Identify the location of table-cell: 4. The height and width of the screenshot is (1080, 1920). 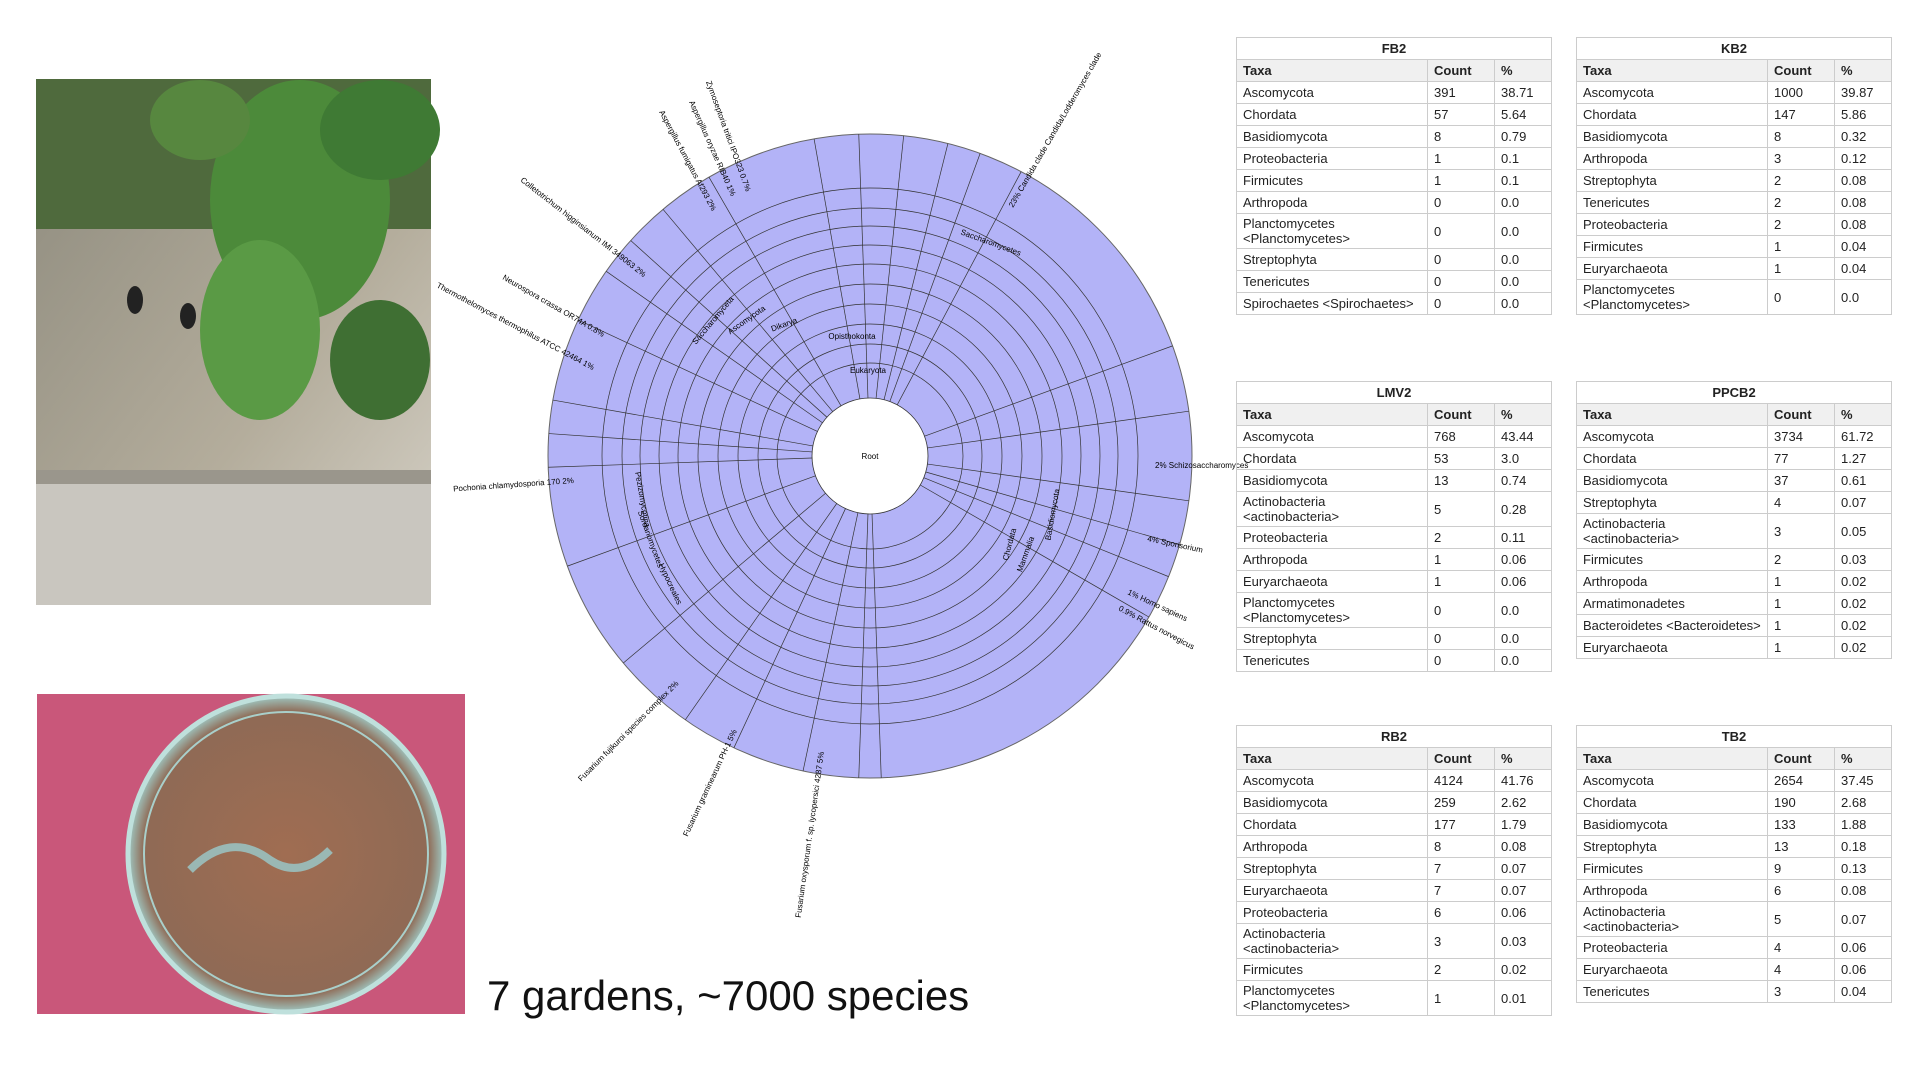
(1801, 502).